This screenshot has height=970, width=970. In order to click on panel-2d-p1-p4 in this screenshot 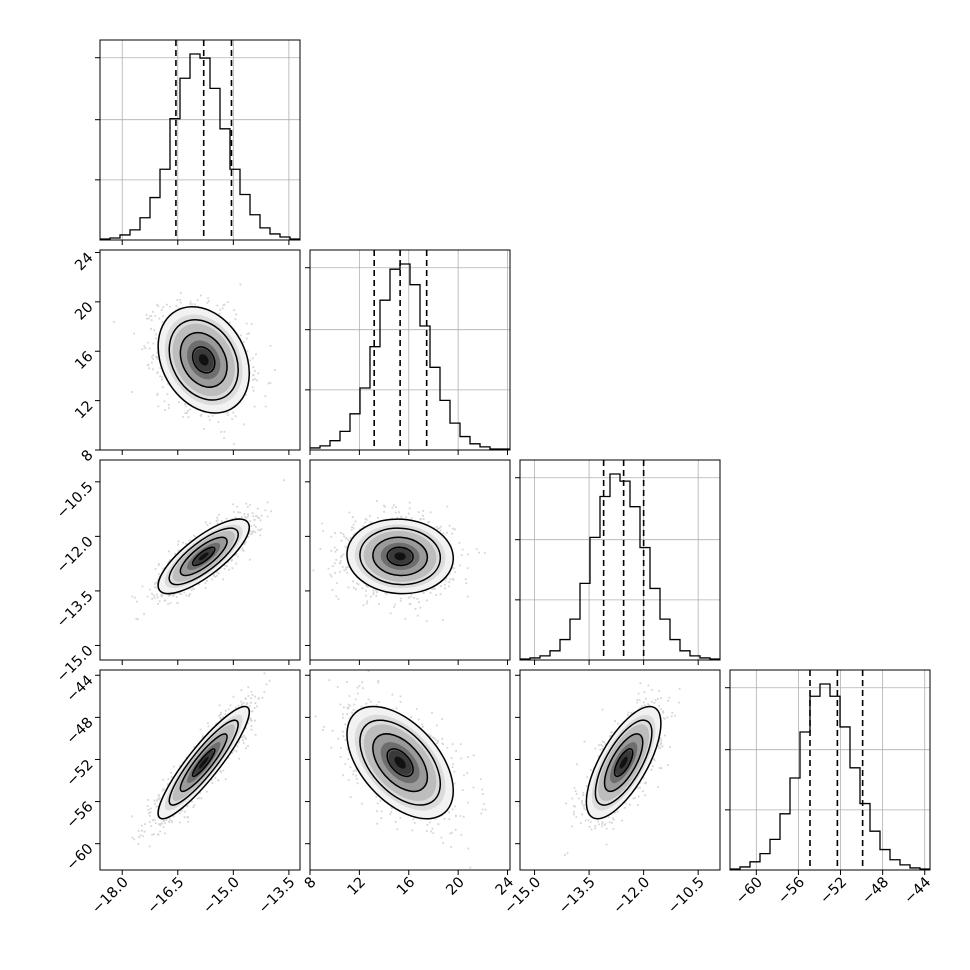, I will do `click(198, 772)`.